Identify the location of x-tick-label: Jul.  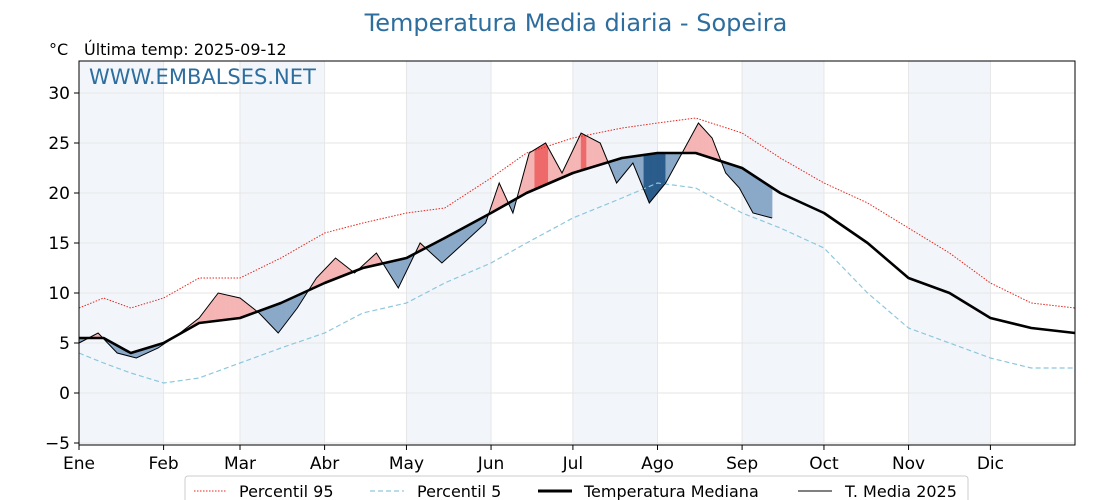
(573, 464).